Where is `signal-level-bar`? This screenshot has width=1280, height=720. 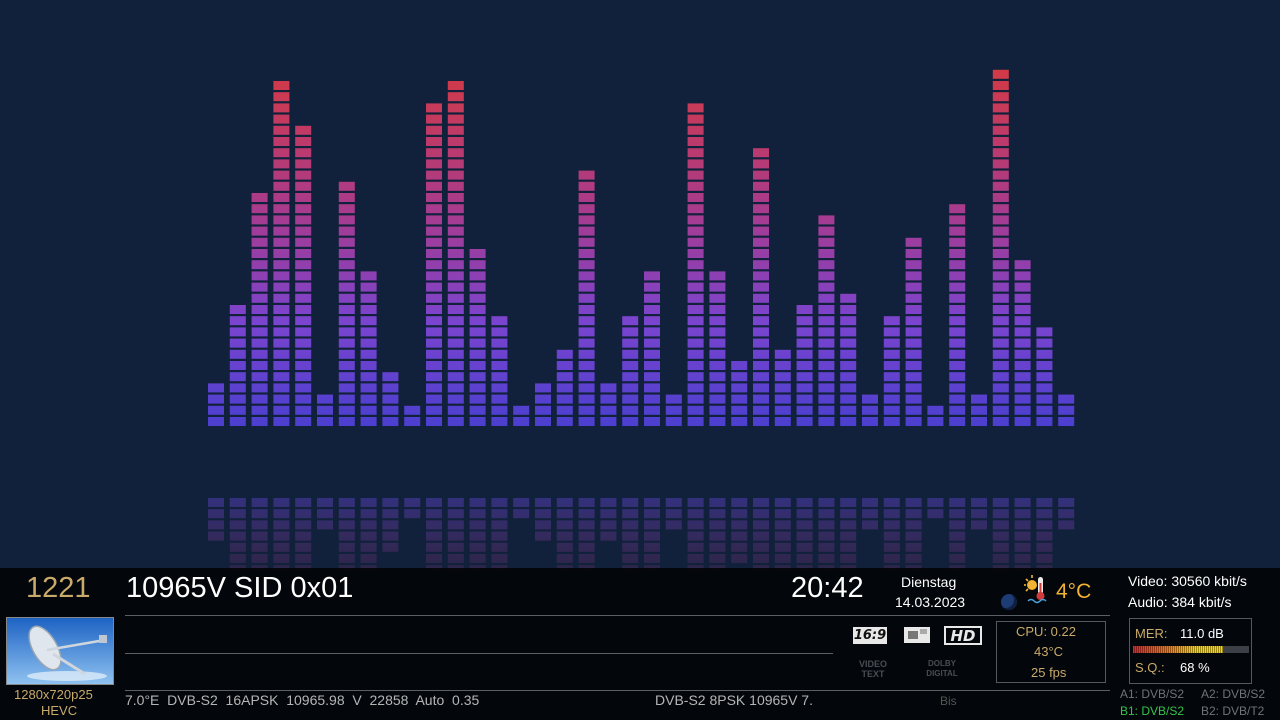
signal-level-bar is located at coordinates (1191, 649).